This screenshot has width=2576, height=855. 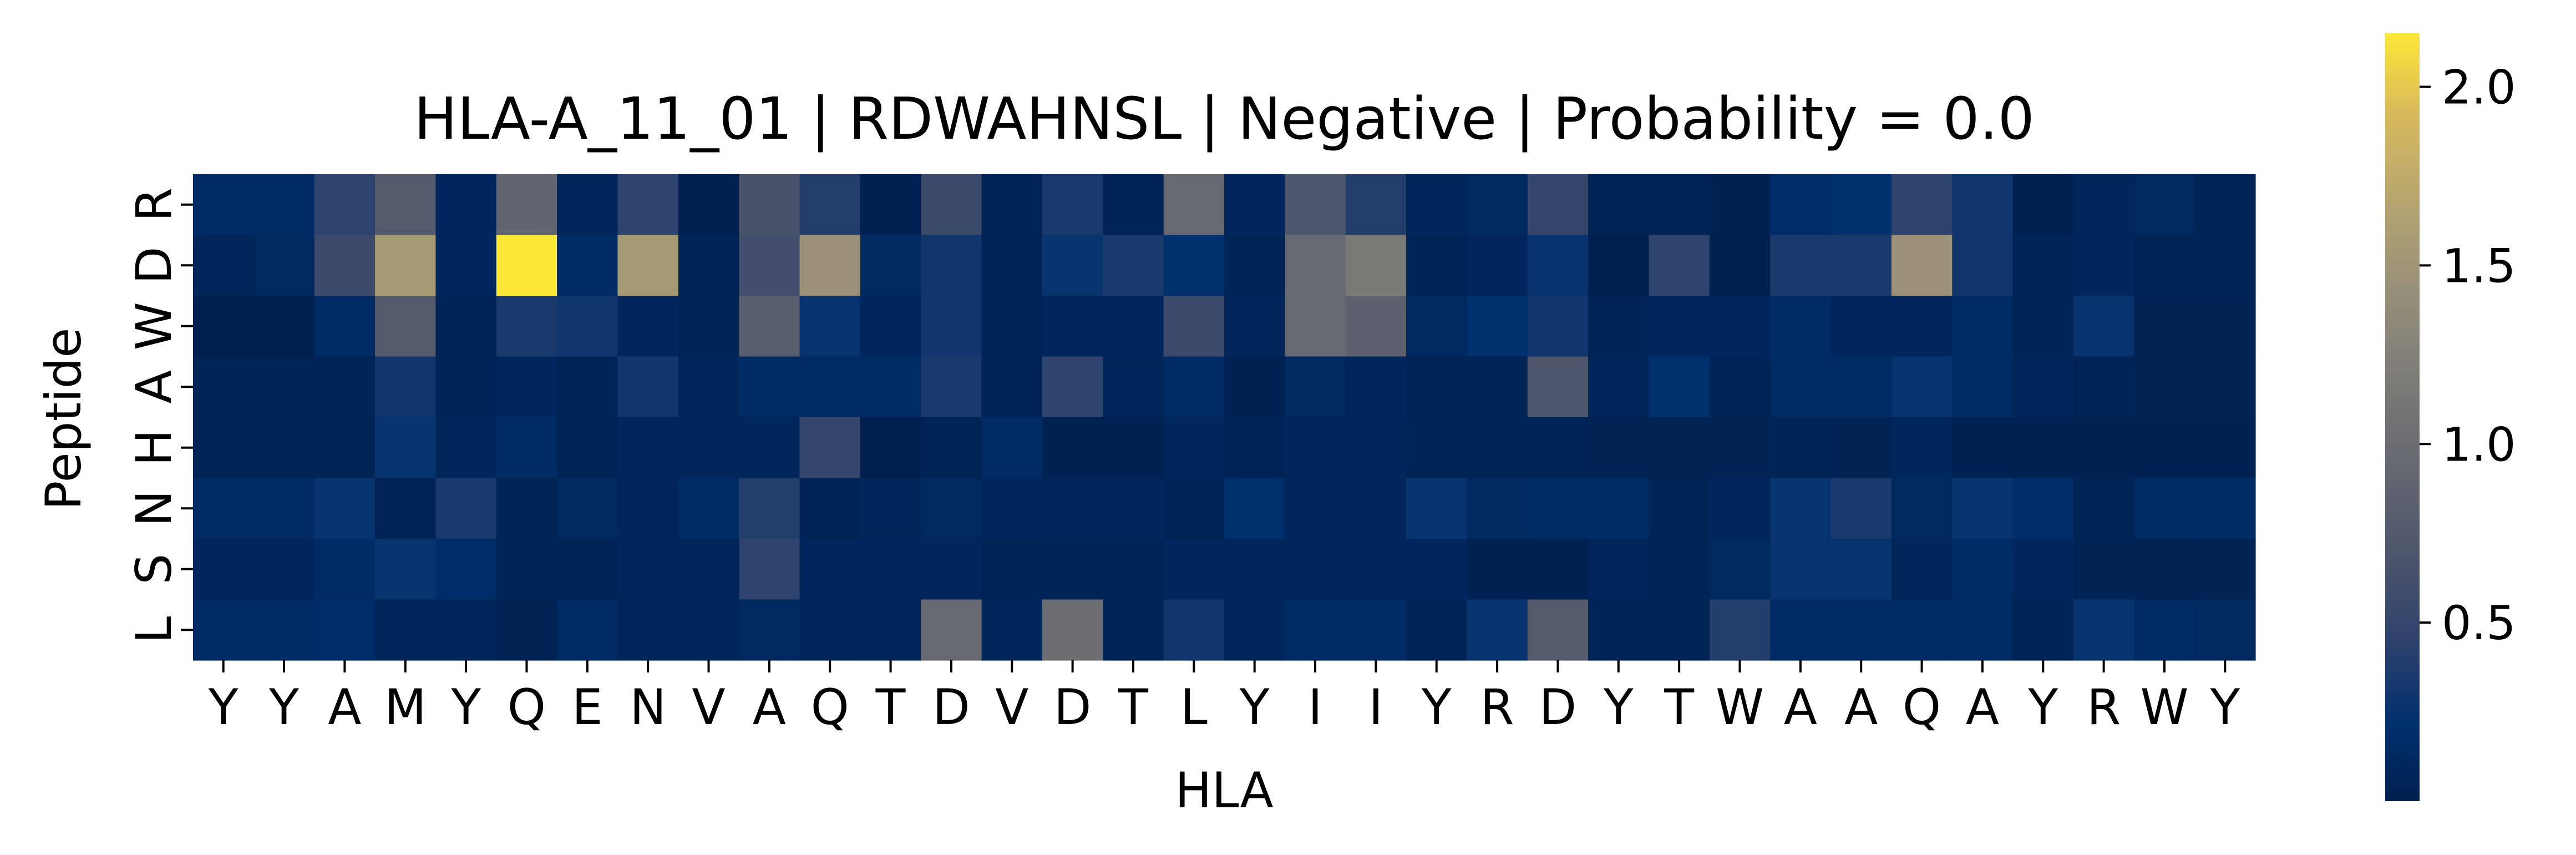 What do you see at coordinates (890, 707) in the screenshot?
I see `x-tick-label: T` at bounding box center [890, 707].